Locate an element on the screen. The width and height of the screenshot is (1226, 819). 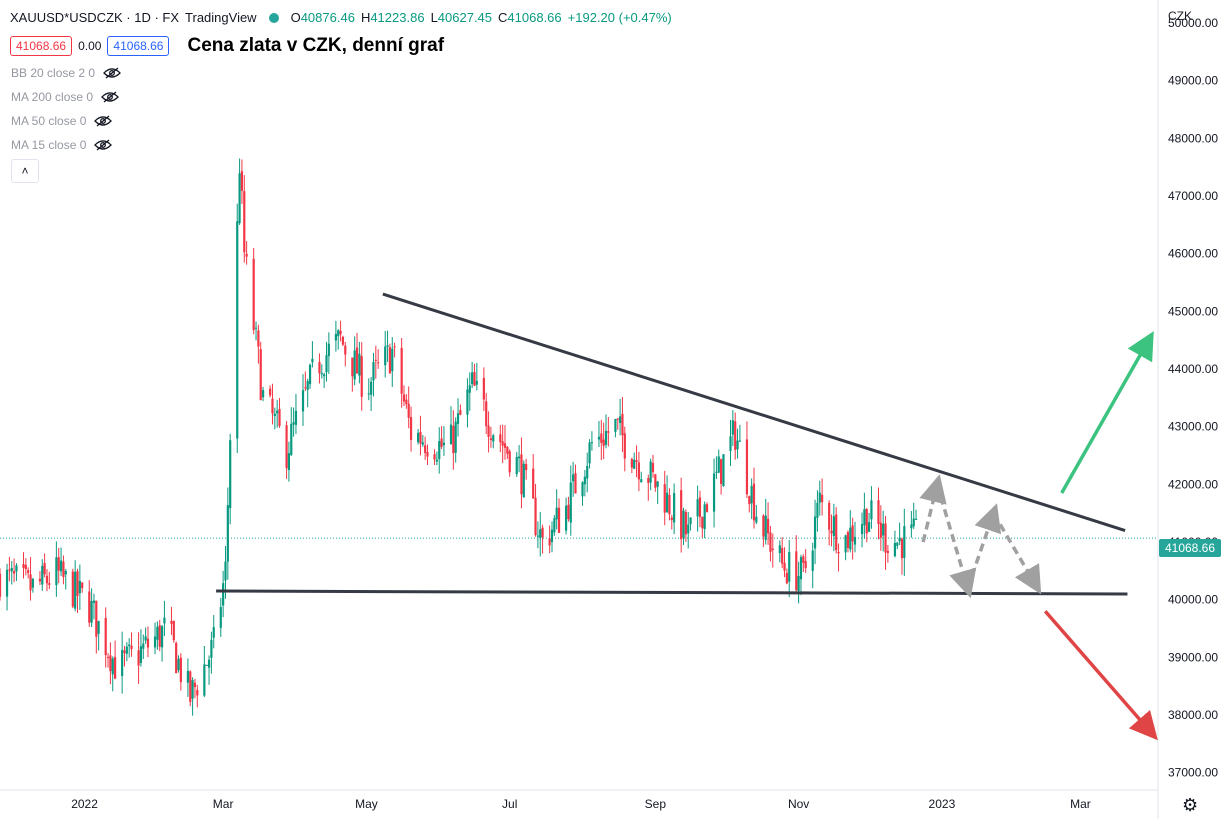
x-tick-label: Sep is located at coordinates (656, 804).